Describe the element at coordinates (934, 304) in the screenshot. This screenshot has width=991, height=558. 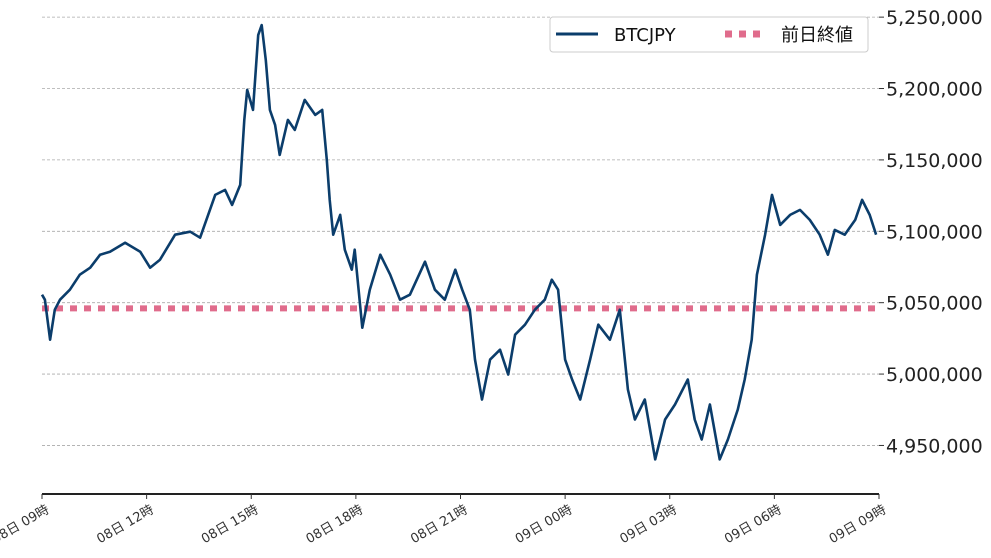
I see `y-tick-label: 5,050,000` at that location.